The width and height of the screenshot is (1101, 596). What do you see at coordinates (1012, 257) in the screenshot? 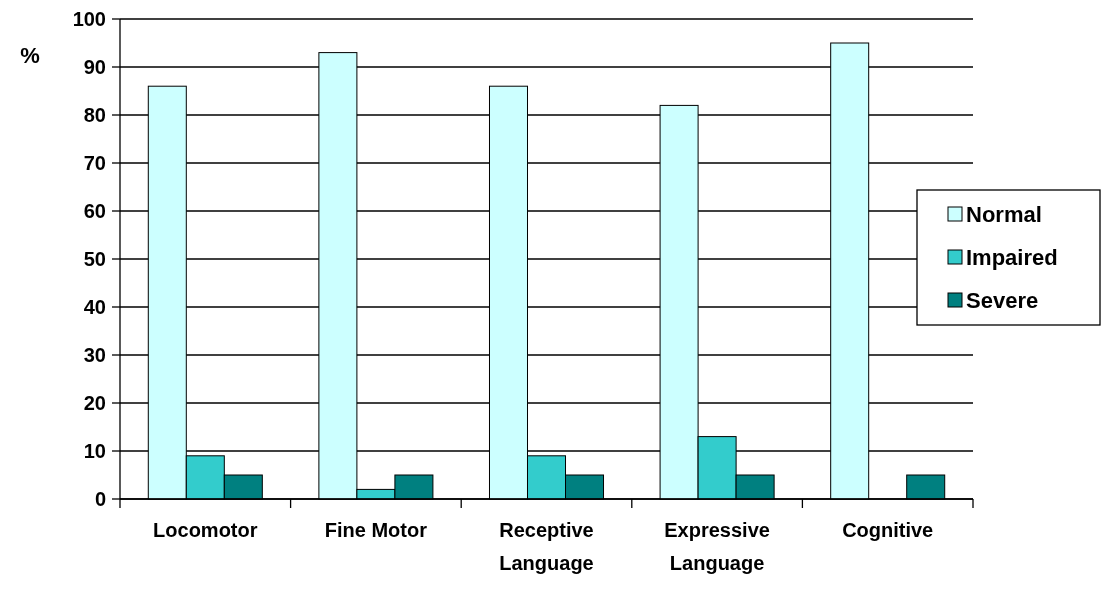
I see `legend-label: Impaired` at bounding box center [1012, 257].